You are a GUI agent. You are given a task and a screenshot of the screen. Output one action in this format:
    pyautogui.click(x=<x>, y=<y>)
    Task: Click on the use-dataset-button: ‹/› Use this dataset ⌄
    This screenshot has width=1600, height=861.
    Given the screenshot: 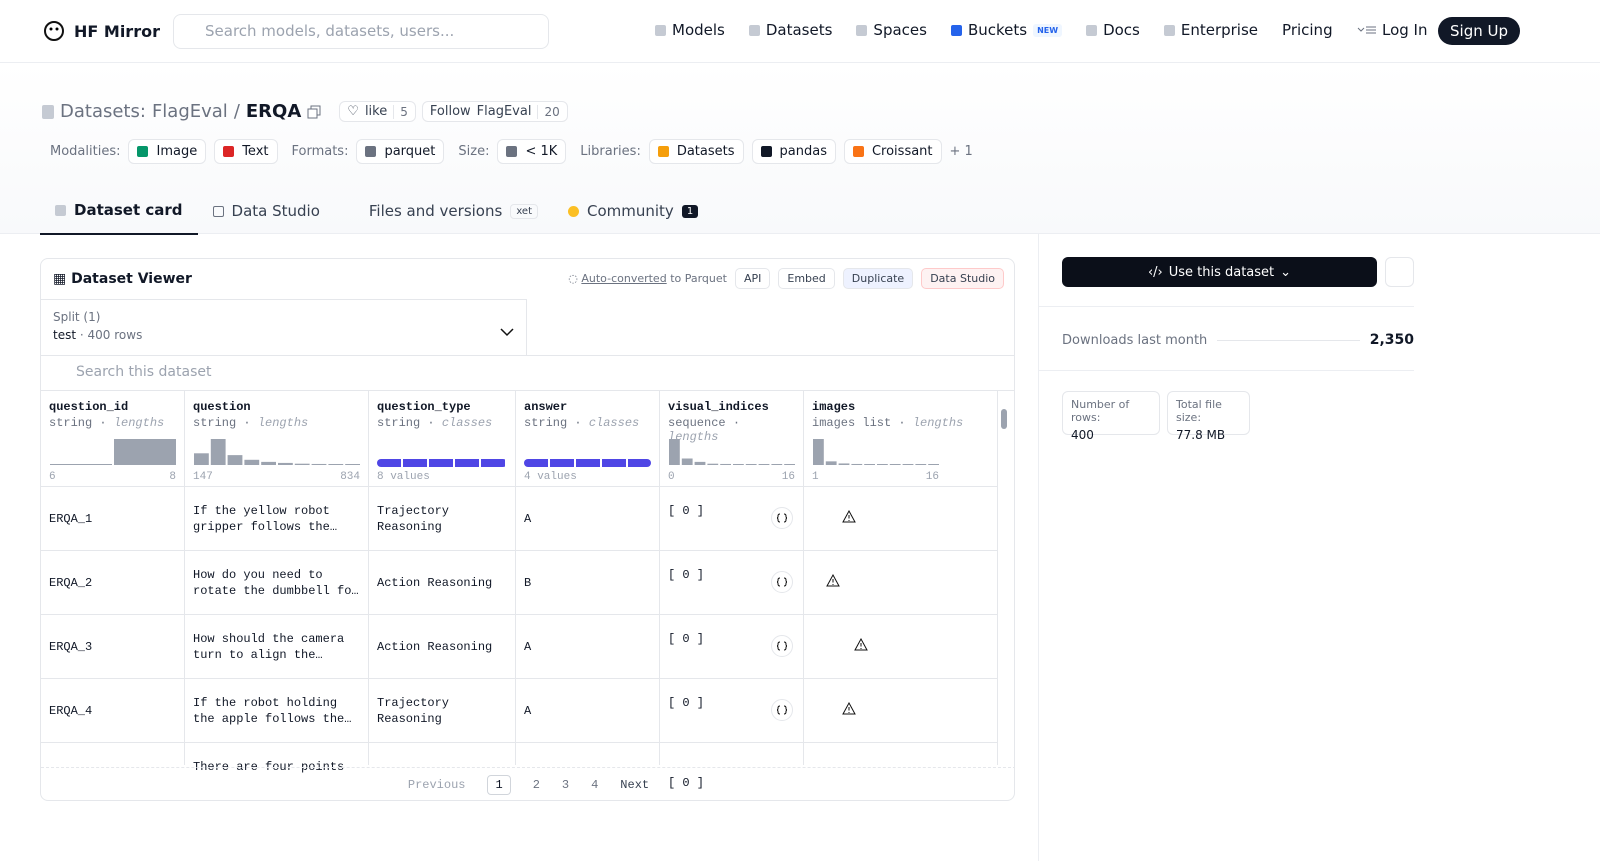 What is the action you would take?
    pyautogui.click(x=1219, y=272)
    